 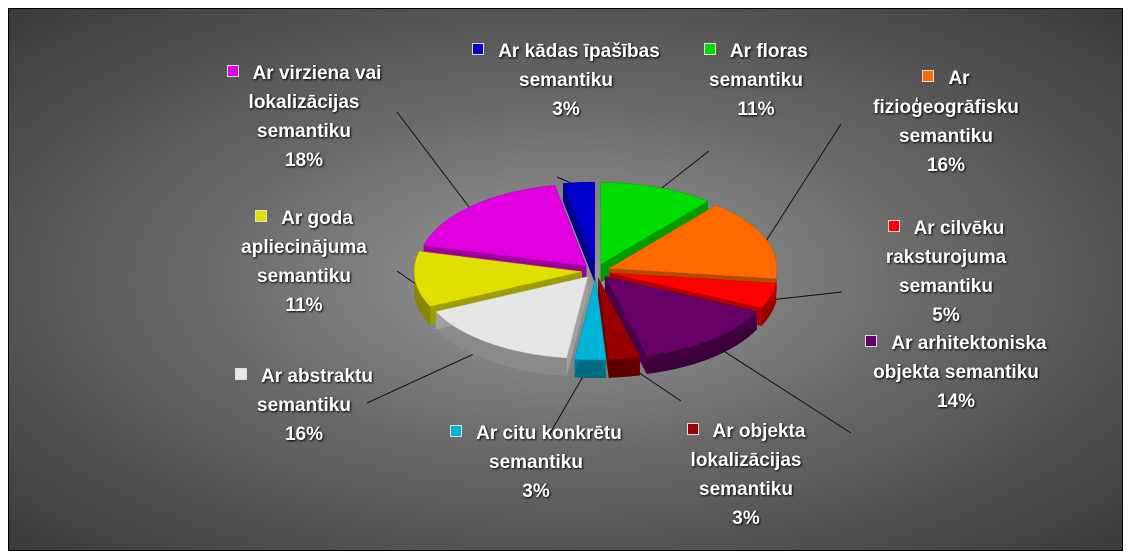 What do you see at coordinates (304, 160) in the screenshot?
I see `value-label: 18%` at bounding box center [304, 160].